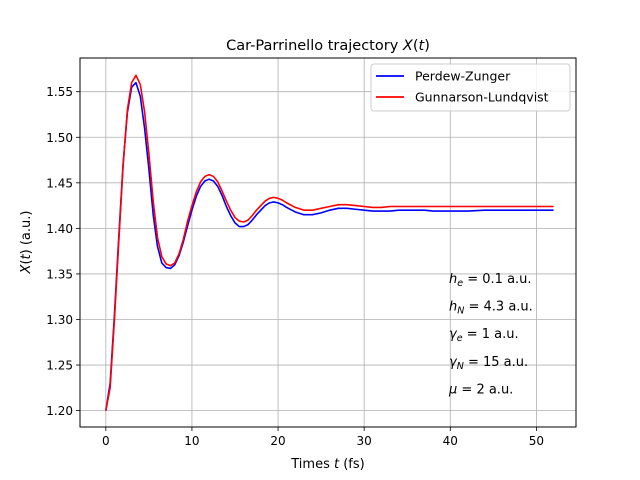 The image size is (640, 480). I want to click on legend-label-1: Gunnarson-Lundqvist, so click(482, 97).